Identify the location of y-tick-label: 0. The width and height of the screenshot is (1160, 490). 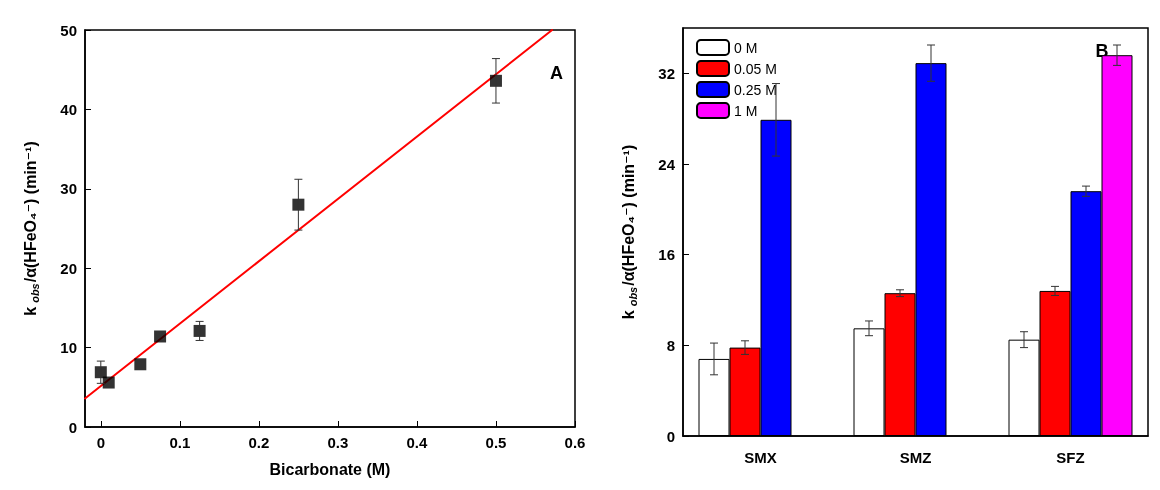
(72, 427).